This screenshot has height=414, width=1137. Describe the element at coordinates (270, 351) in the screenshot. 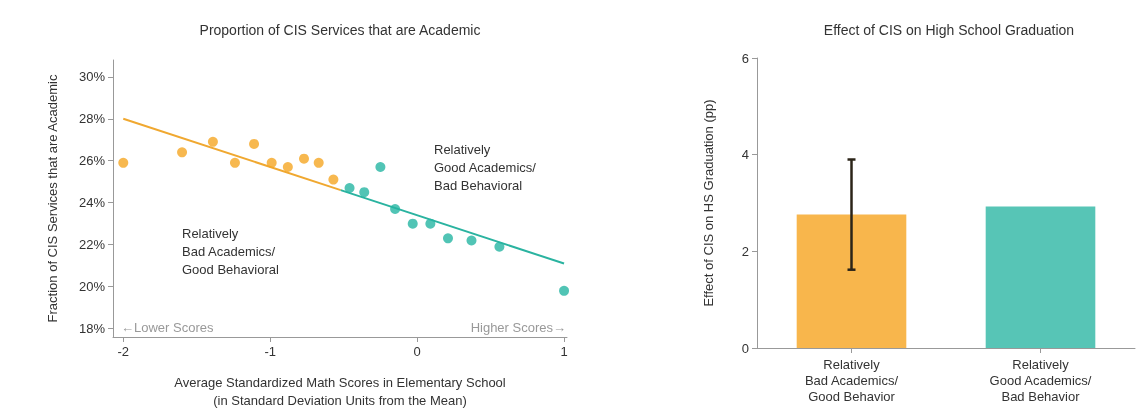

I see `x-tick-label: -1` at that location.